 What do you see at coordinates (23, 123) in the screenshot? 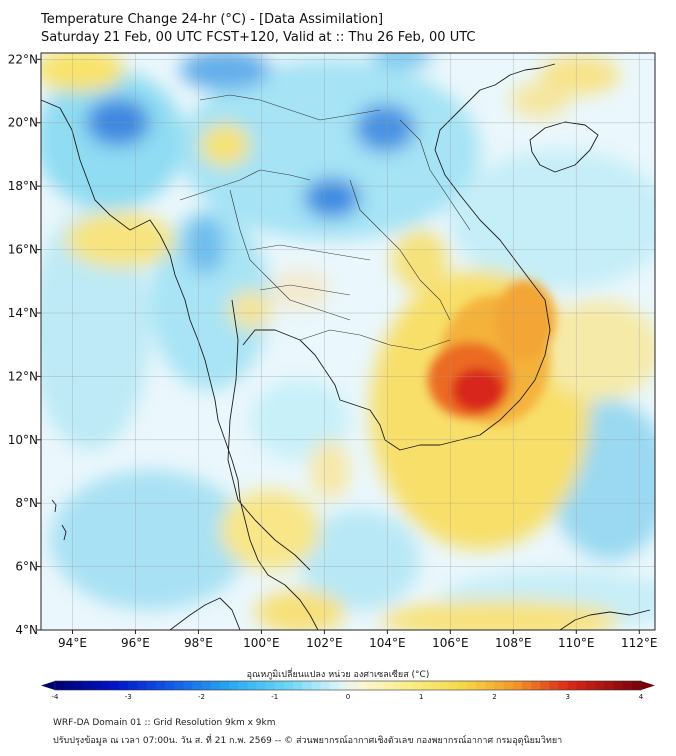
I see `lat-tick-label: 20°N` at bounding box center [23, 123].